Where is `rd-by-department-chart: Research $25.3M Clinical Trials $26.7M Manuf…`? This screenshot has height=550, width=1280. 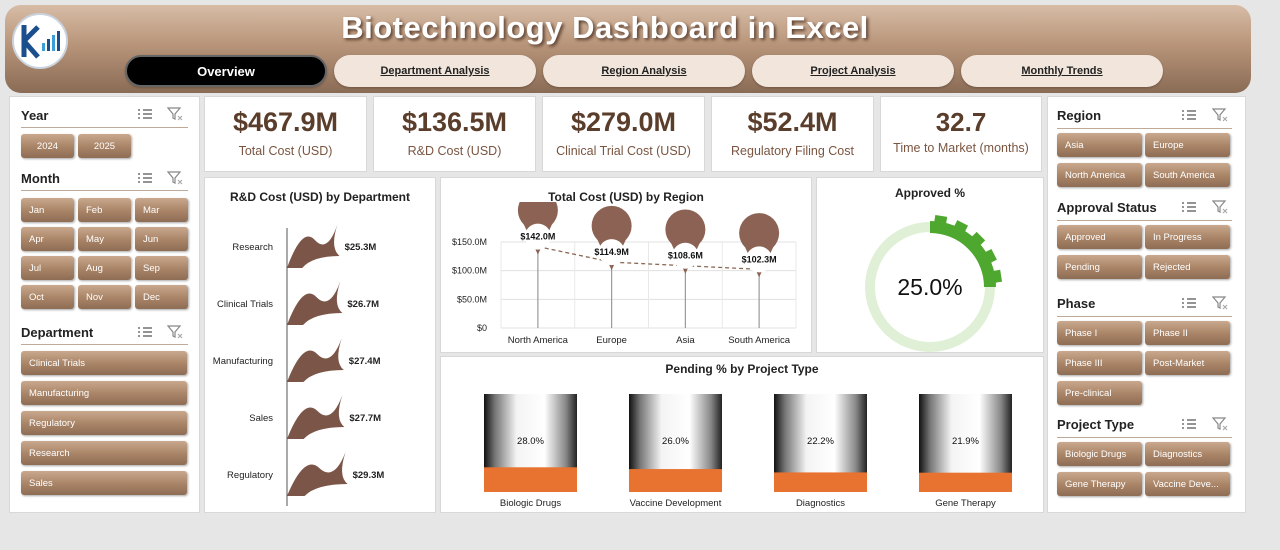 rd-by-department-chart: Research $25.3M Clinical Trials $26.7M Manuf… is located at coordinates (299, 365).